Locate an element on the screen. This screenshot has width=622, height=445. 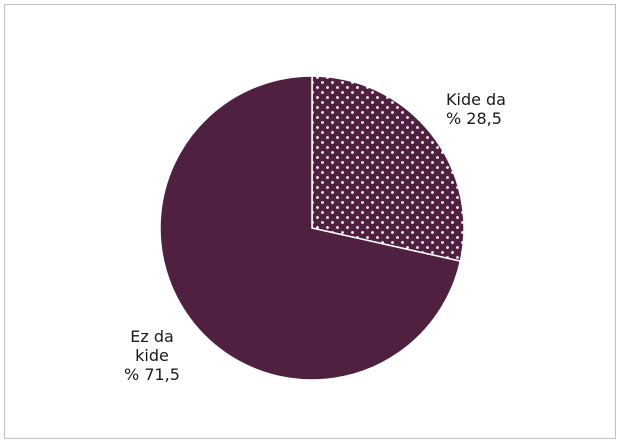
slice-label-1: Kide da% 28,5 is located at coordinates (476, 109).